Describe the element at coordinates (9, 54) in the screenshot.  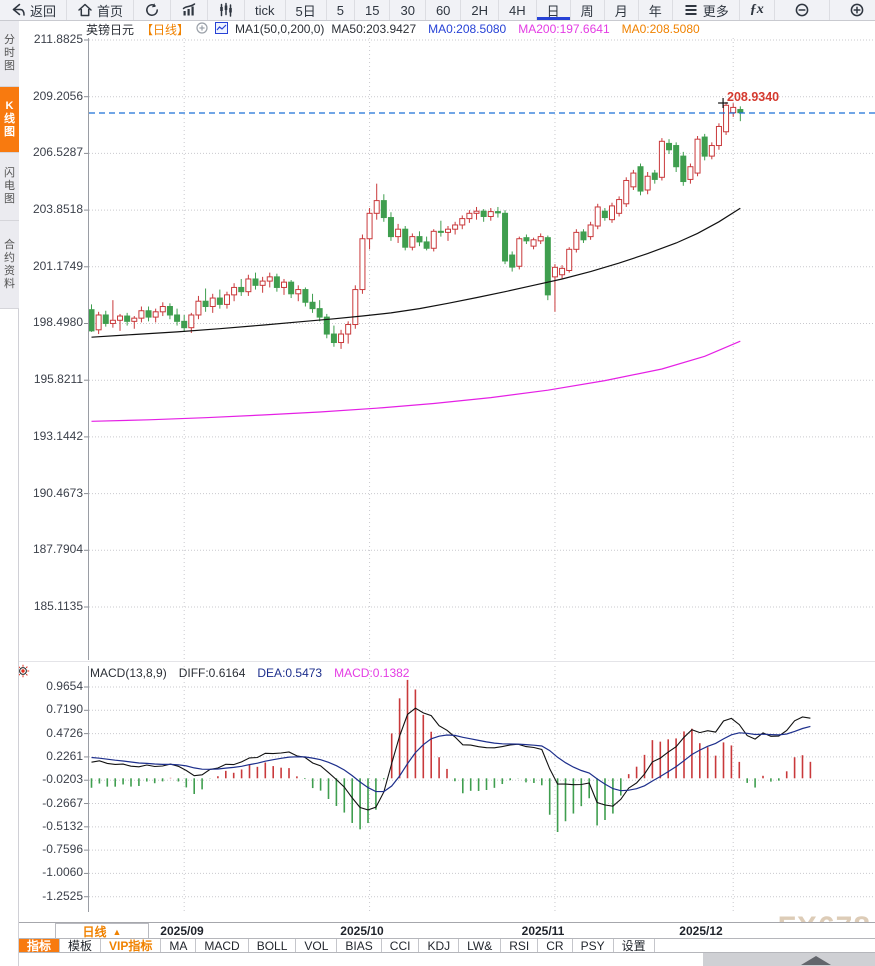
I see `sidebar-tab-1: 分时图` at that location.